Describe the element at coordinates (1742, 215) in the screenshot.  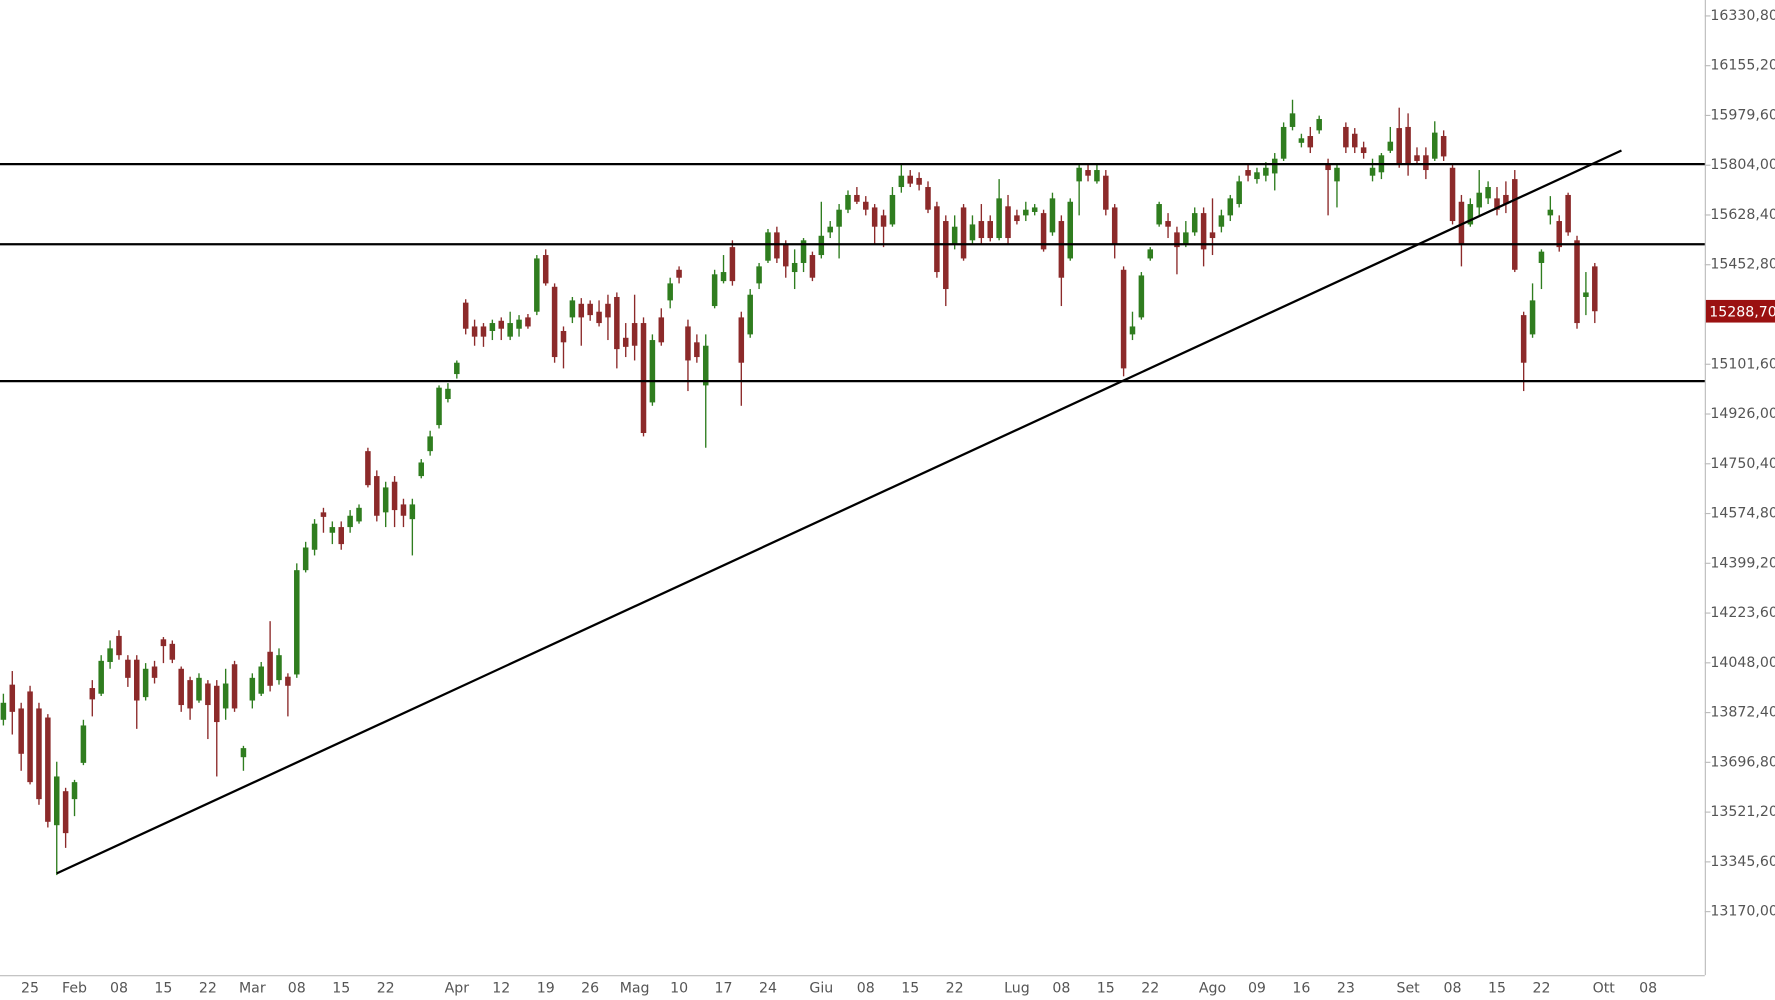
I see `y-tick-label: 15628,40` at that location.